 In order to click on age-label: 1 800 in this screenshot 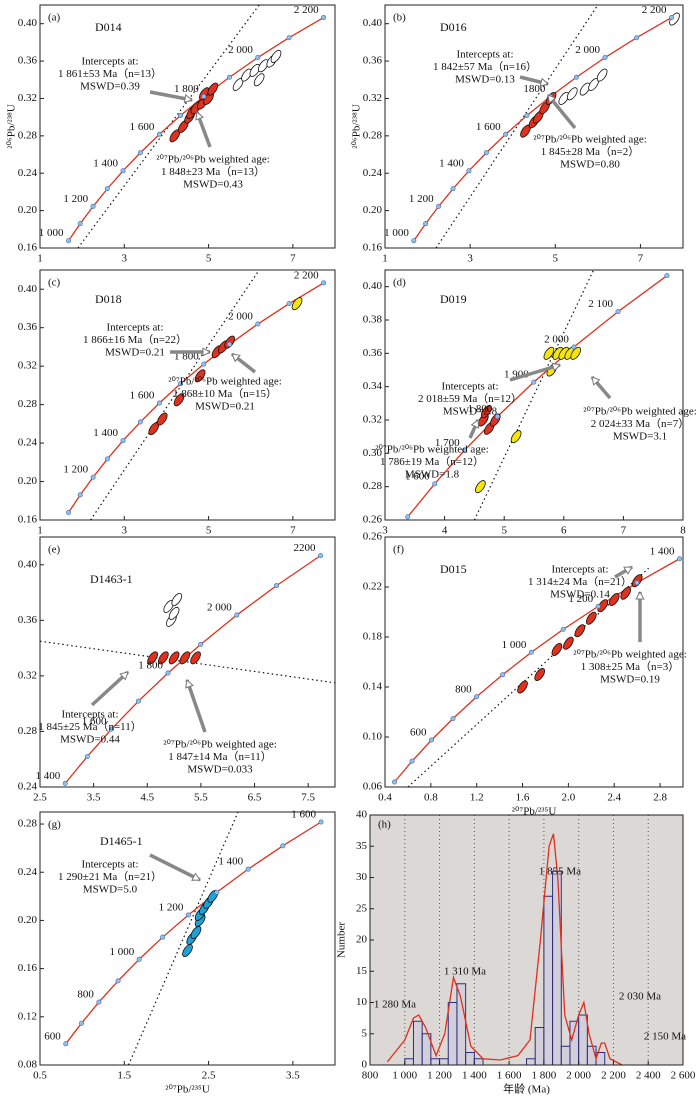, I will do `click(150, 666)`.